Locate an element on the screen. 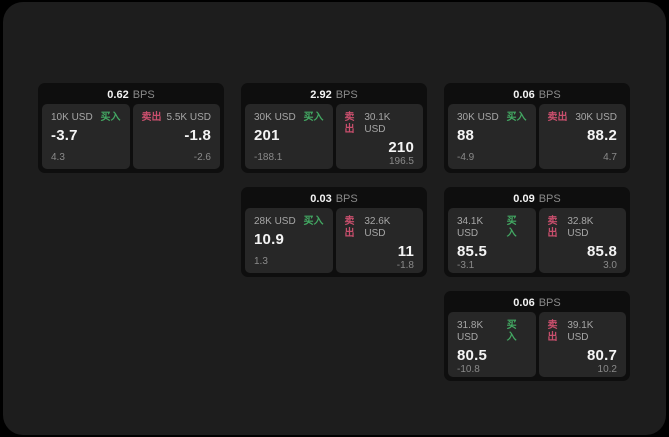 This screenshot has width=669, height=437. sell-delta: 196.5 is located at coordinates (401, 161).